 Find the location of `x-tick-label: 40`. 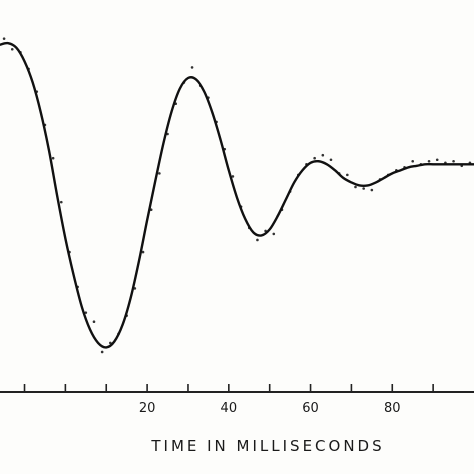

x-tick-label: 40 is located at coordinates (229, 408).